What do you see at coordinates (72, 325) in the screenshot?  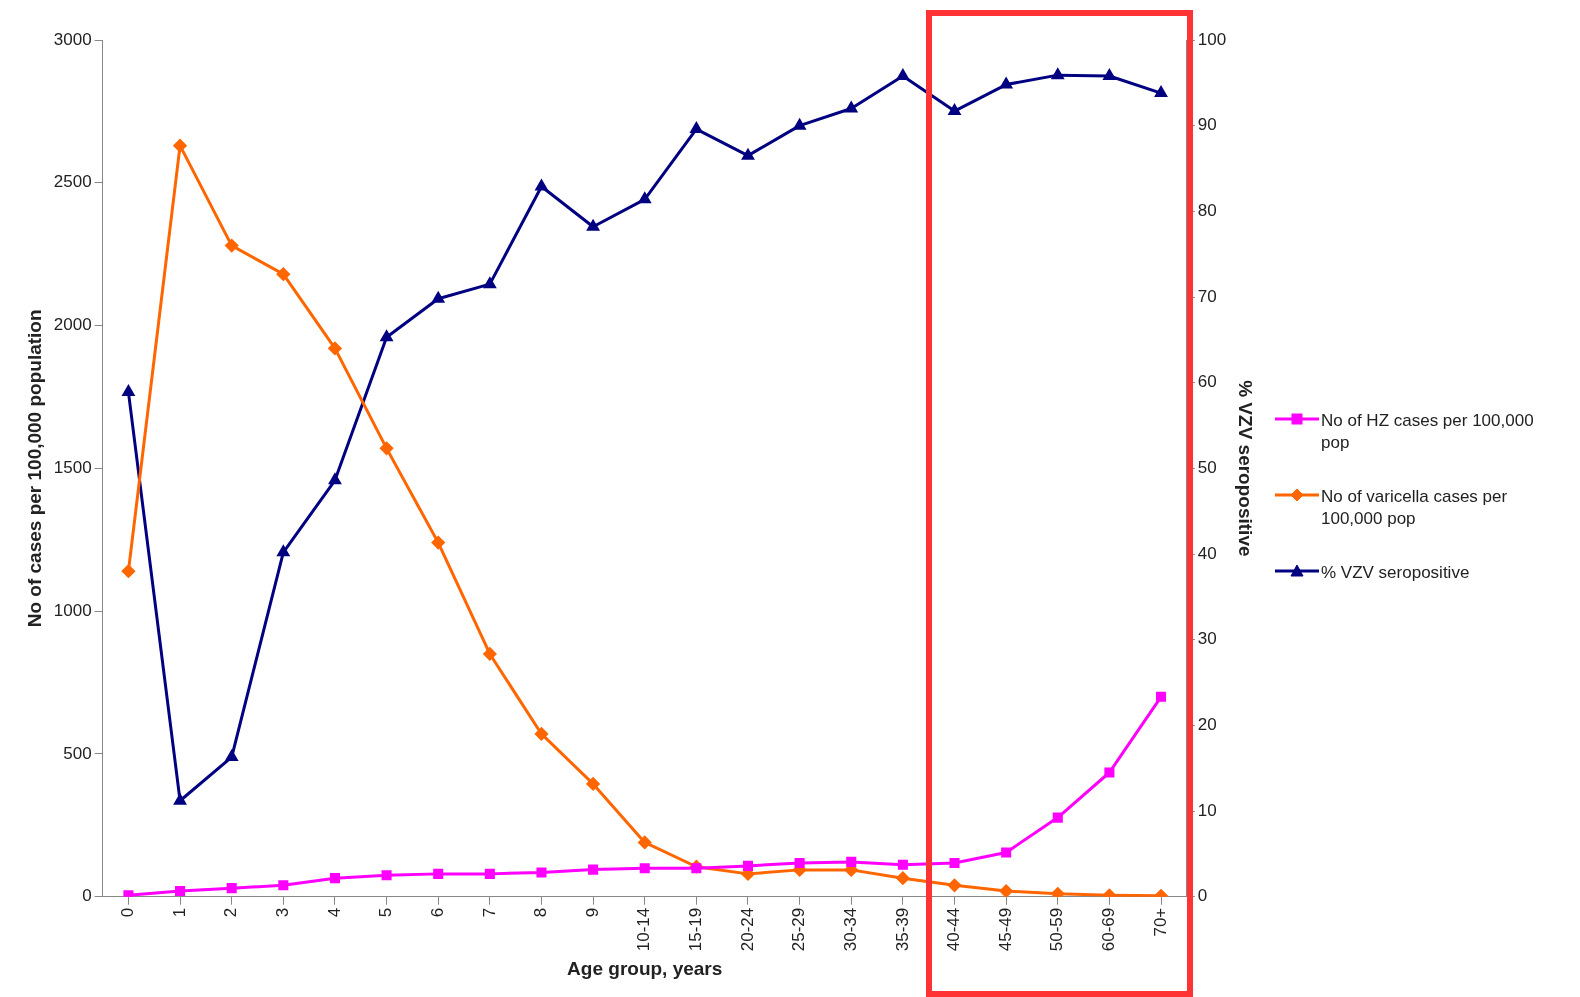 I see `y-tick-label: 2000` at bounding box center [72, 325].